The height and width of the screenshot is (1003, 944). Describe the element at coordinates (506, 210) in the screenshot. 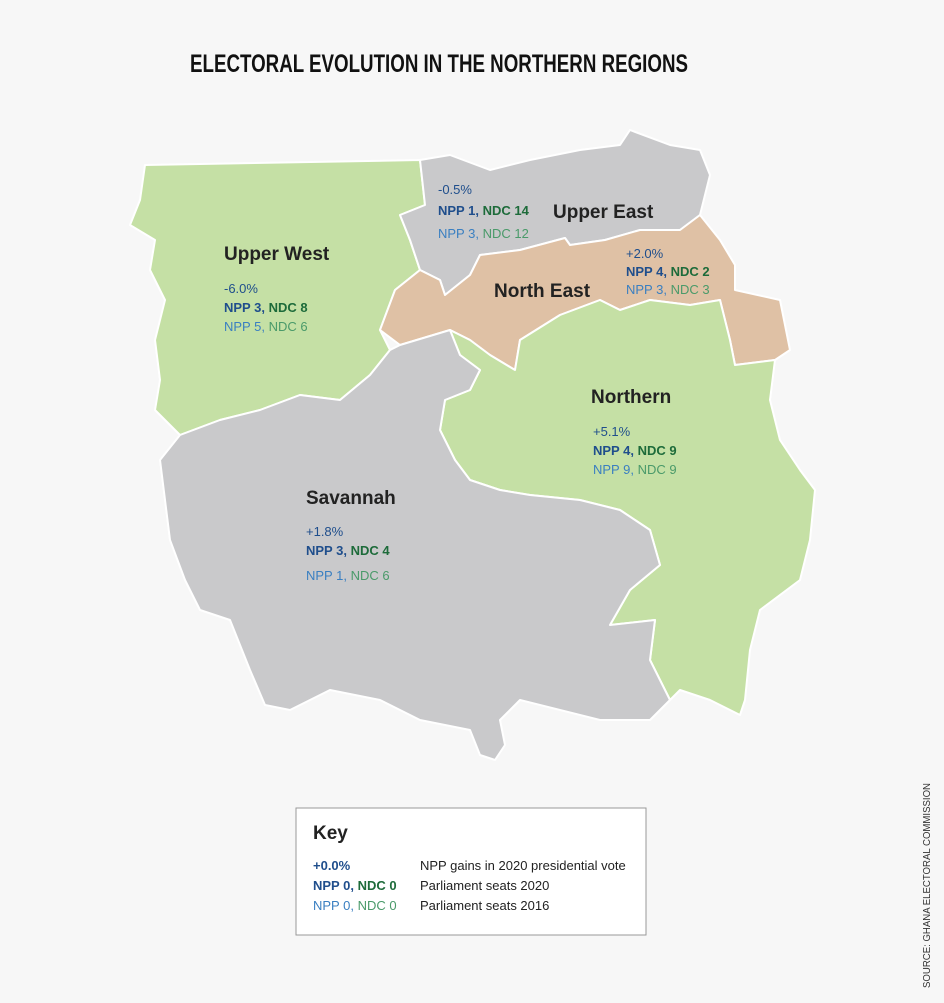

I see `ndc-seats: NDC 14` at that location.